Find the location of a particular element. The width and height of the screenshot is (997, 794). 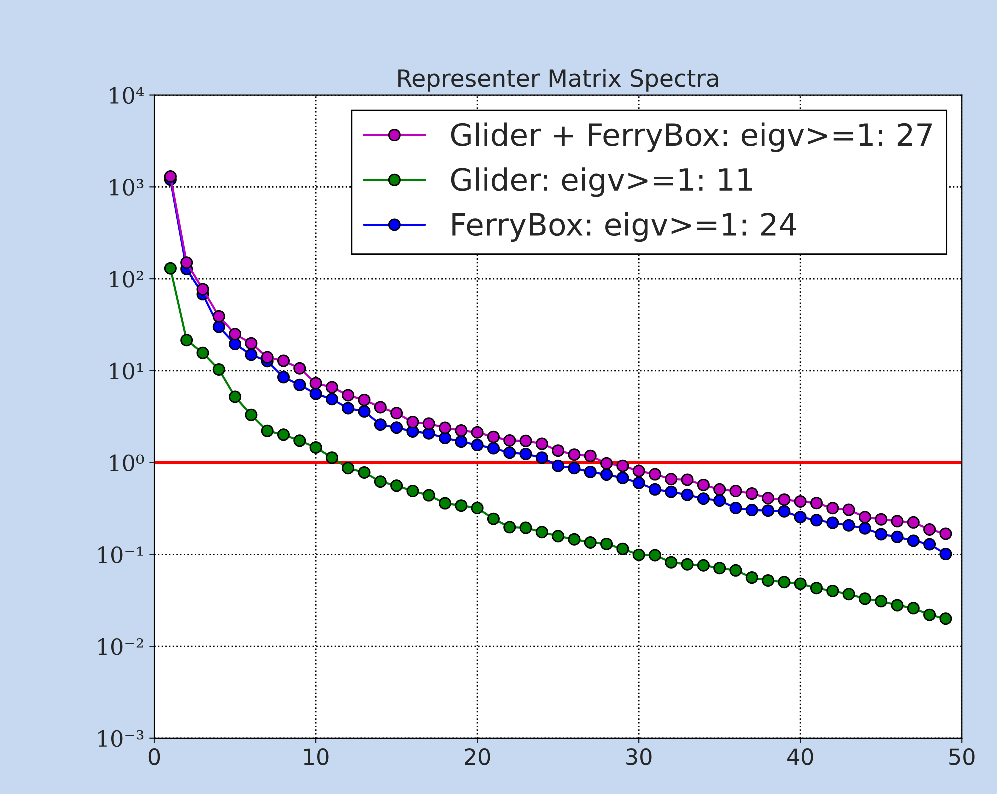

x-tick-label: 40 is located at coordinates (801, 757).